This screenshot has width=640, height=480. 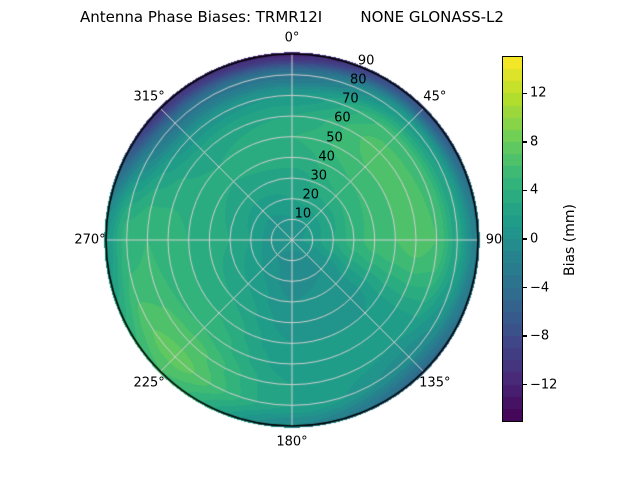 I want to click on angular-tick-label: 180°, so click(x=292, y=442).